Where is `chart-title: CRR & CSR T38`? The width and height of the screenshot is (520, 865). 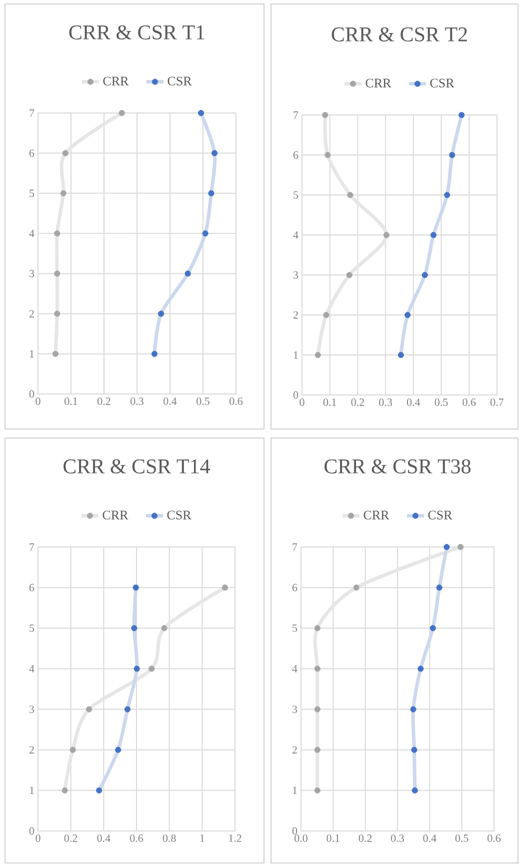 chart-title: CRR & CSR T38 is located at coordinates (397, 466).